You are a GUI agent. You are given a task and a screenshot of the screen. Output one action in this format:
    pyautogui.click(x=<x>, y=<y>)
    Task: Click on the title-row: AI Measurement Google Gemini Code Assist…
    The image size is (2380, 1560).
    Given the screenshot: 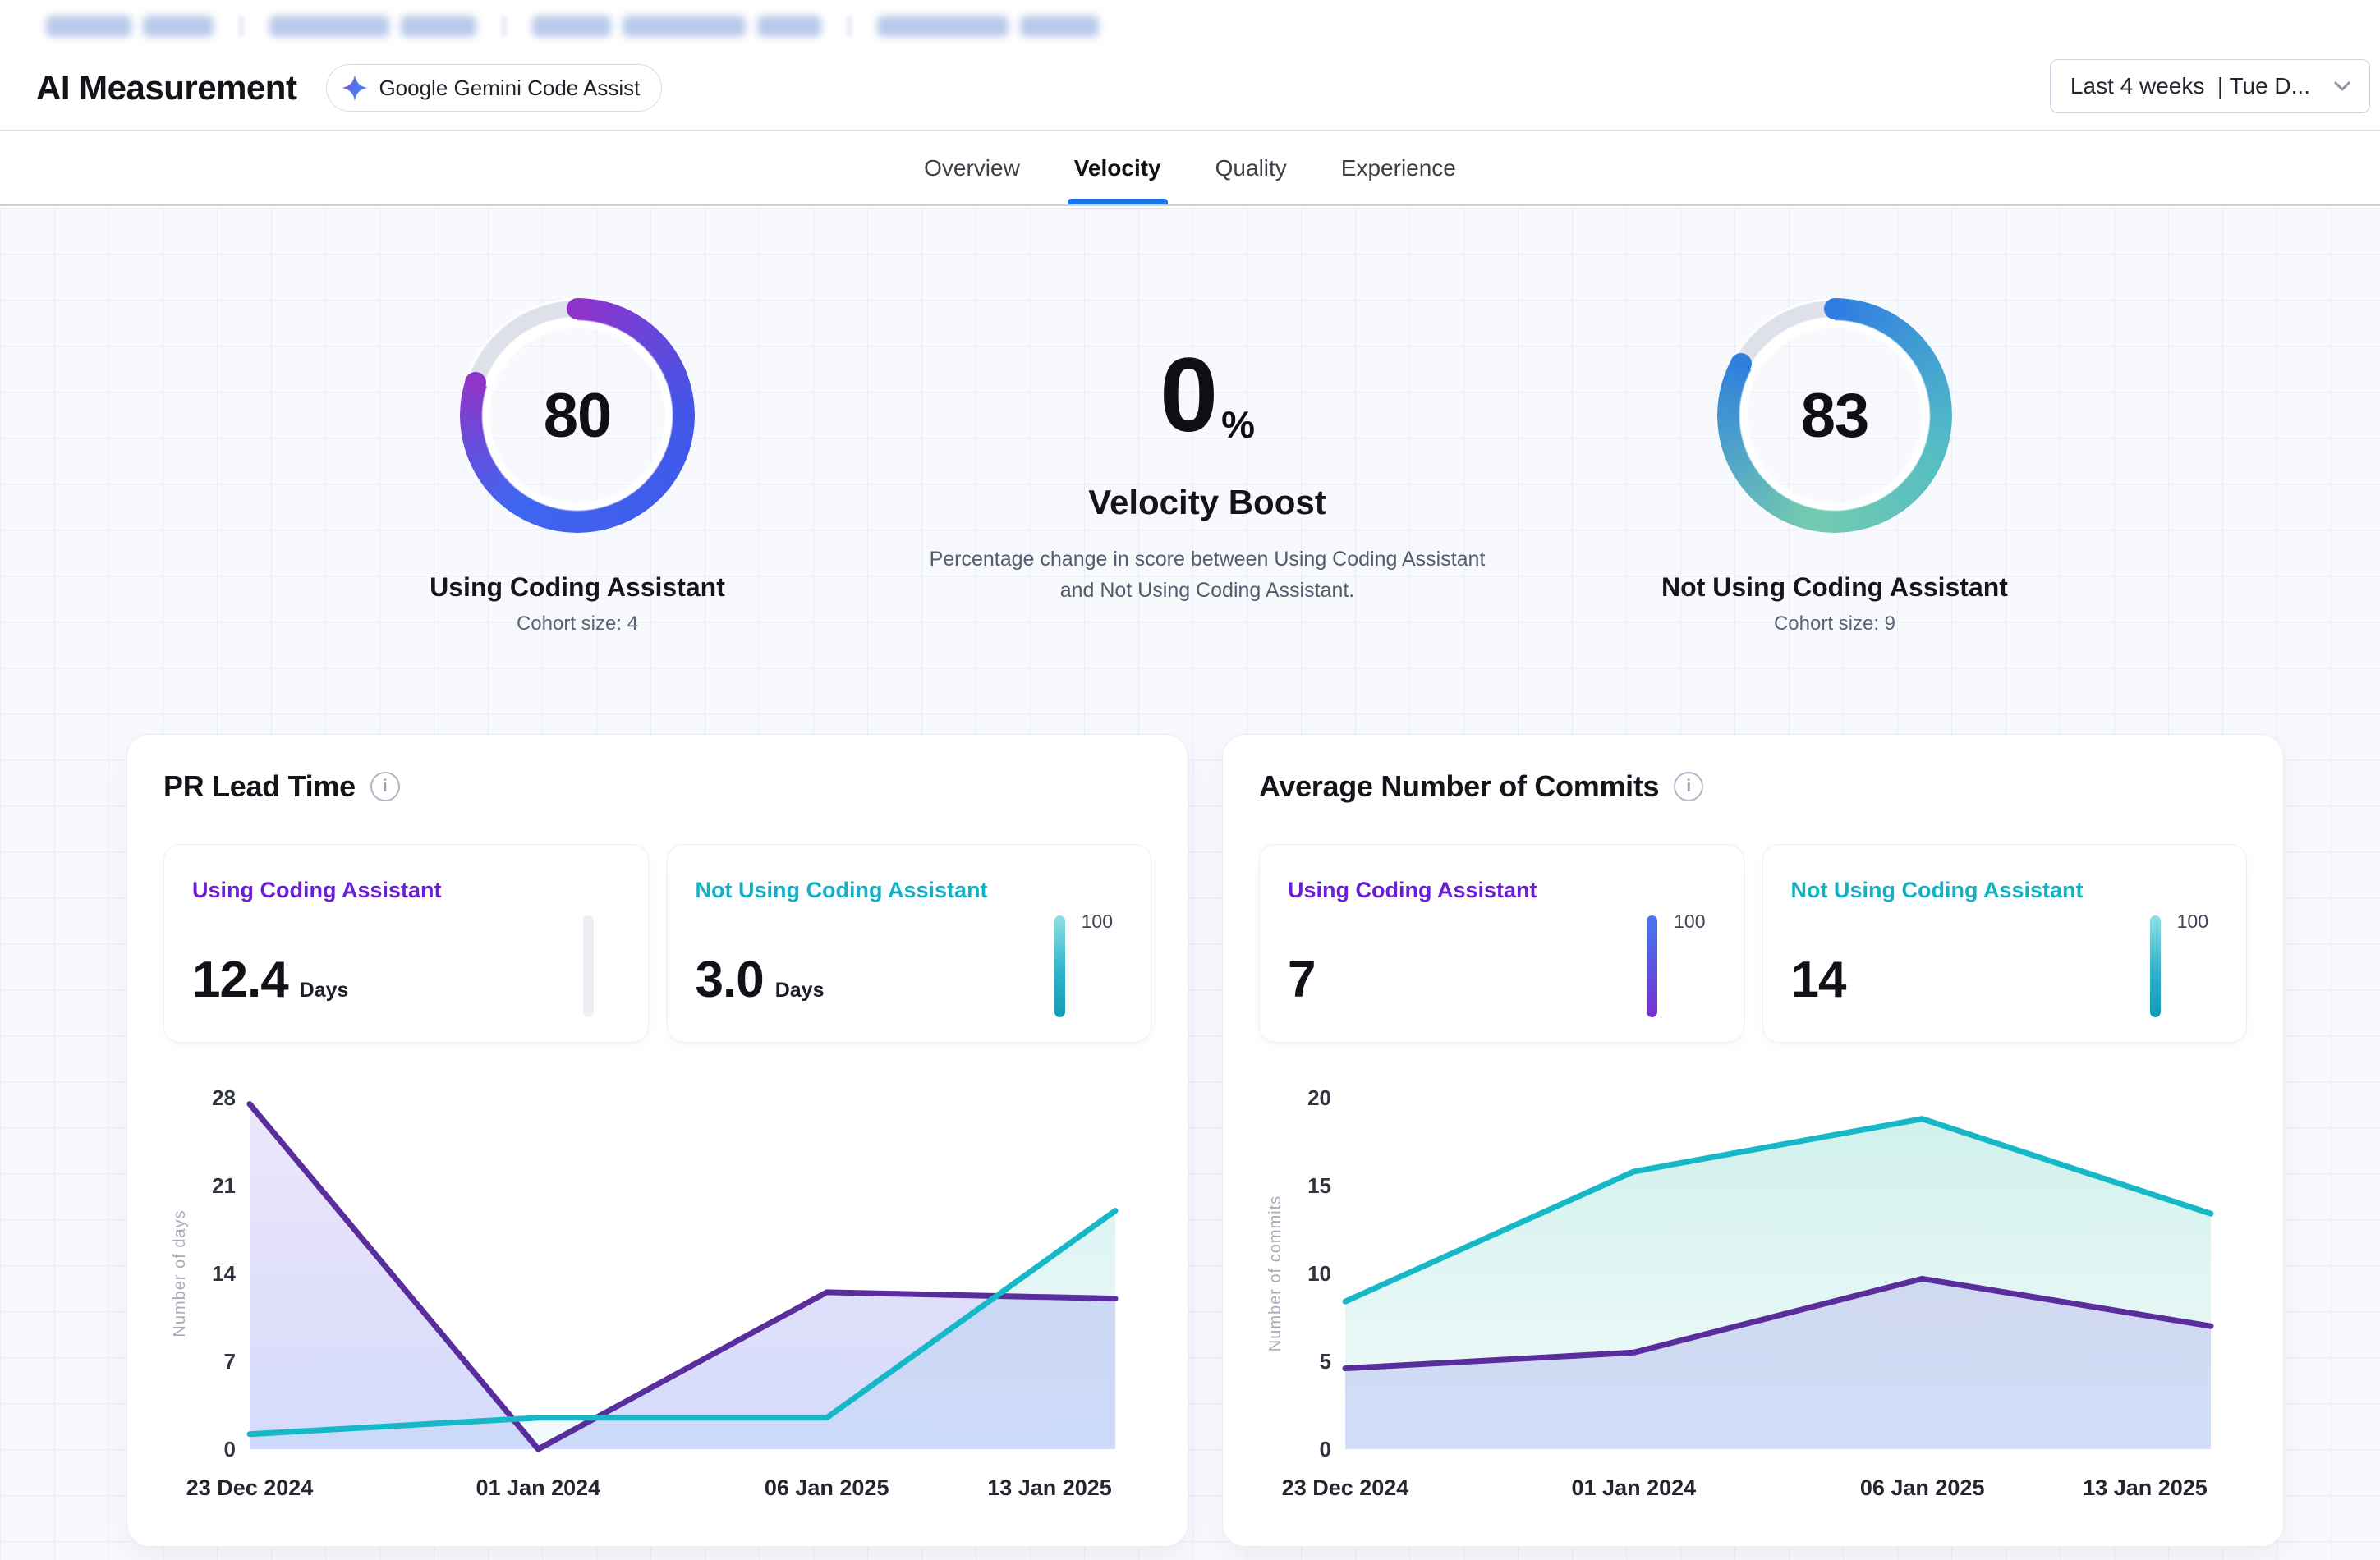 What is the action you would take?
    pyautogui.click(x=1208, y=88)
    